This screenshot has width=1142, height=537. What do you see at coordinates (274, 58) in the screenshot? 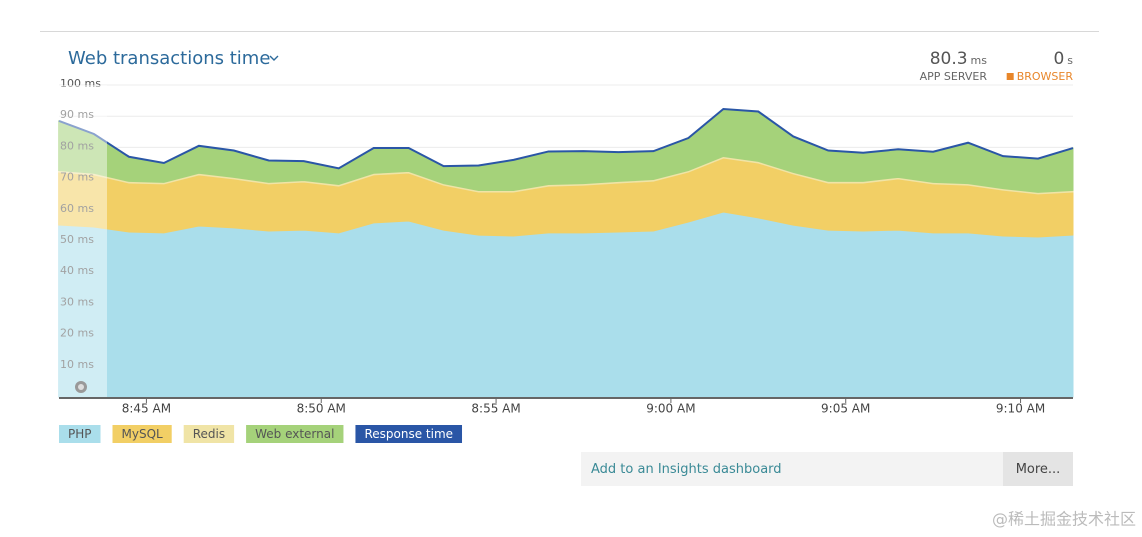
I see `dropdown-chevron` at bounding box center [274, 58].